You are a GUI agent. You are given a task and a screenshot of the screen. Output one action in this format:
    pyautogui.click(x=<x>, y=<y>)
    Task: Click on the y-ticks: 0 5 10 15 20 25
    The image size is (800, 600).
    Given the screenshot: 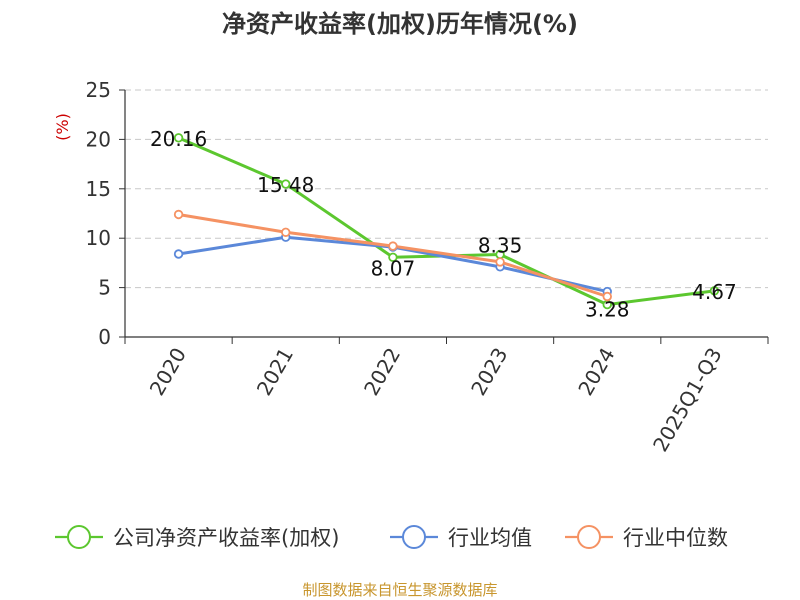 What is the action you would take?
    pyautogui.click(x=105, y=213)
    